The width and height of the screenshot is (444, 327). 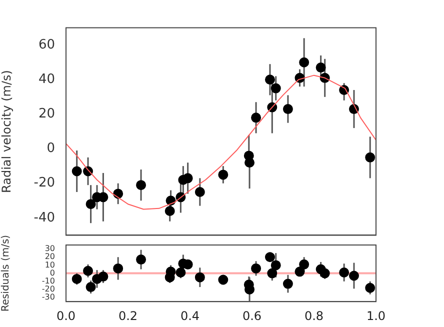 What do you see at coordinates (314, 315) in the screenshot?
I see `x-tick-label: 0.8` at bounding box center [314, 315].